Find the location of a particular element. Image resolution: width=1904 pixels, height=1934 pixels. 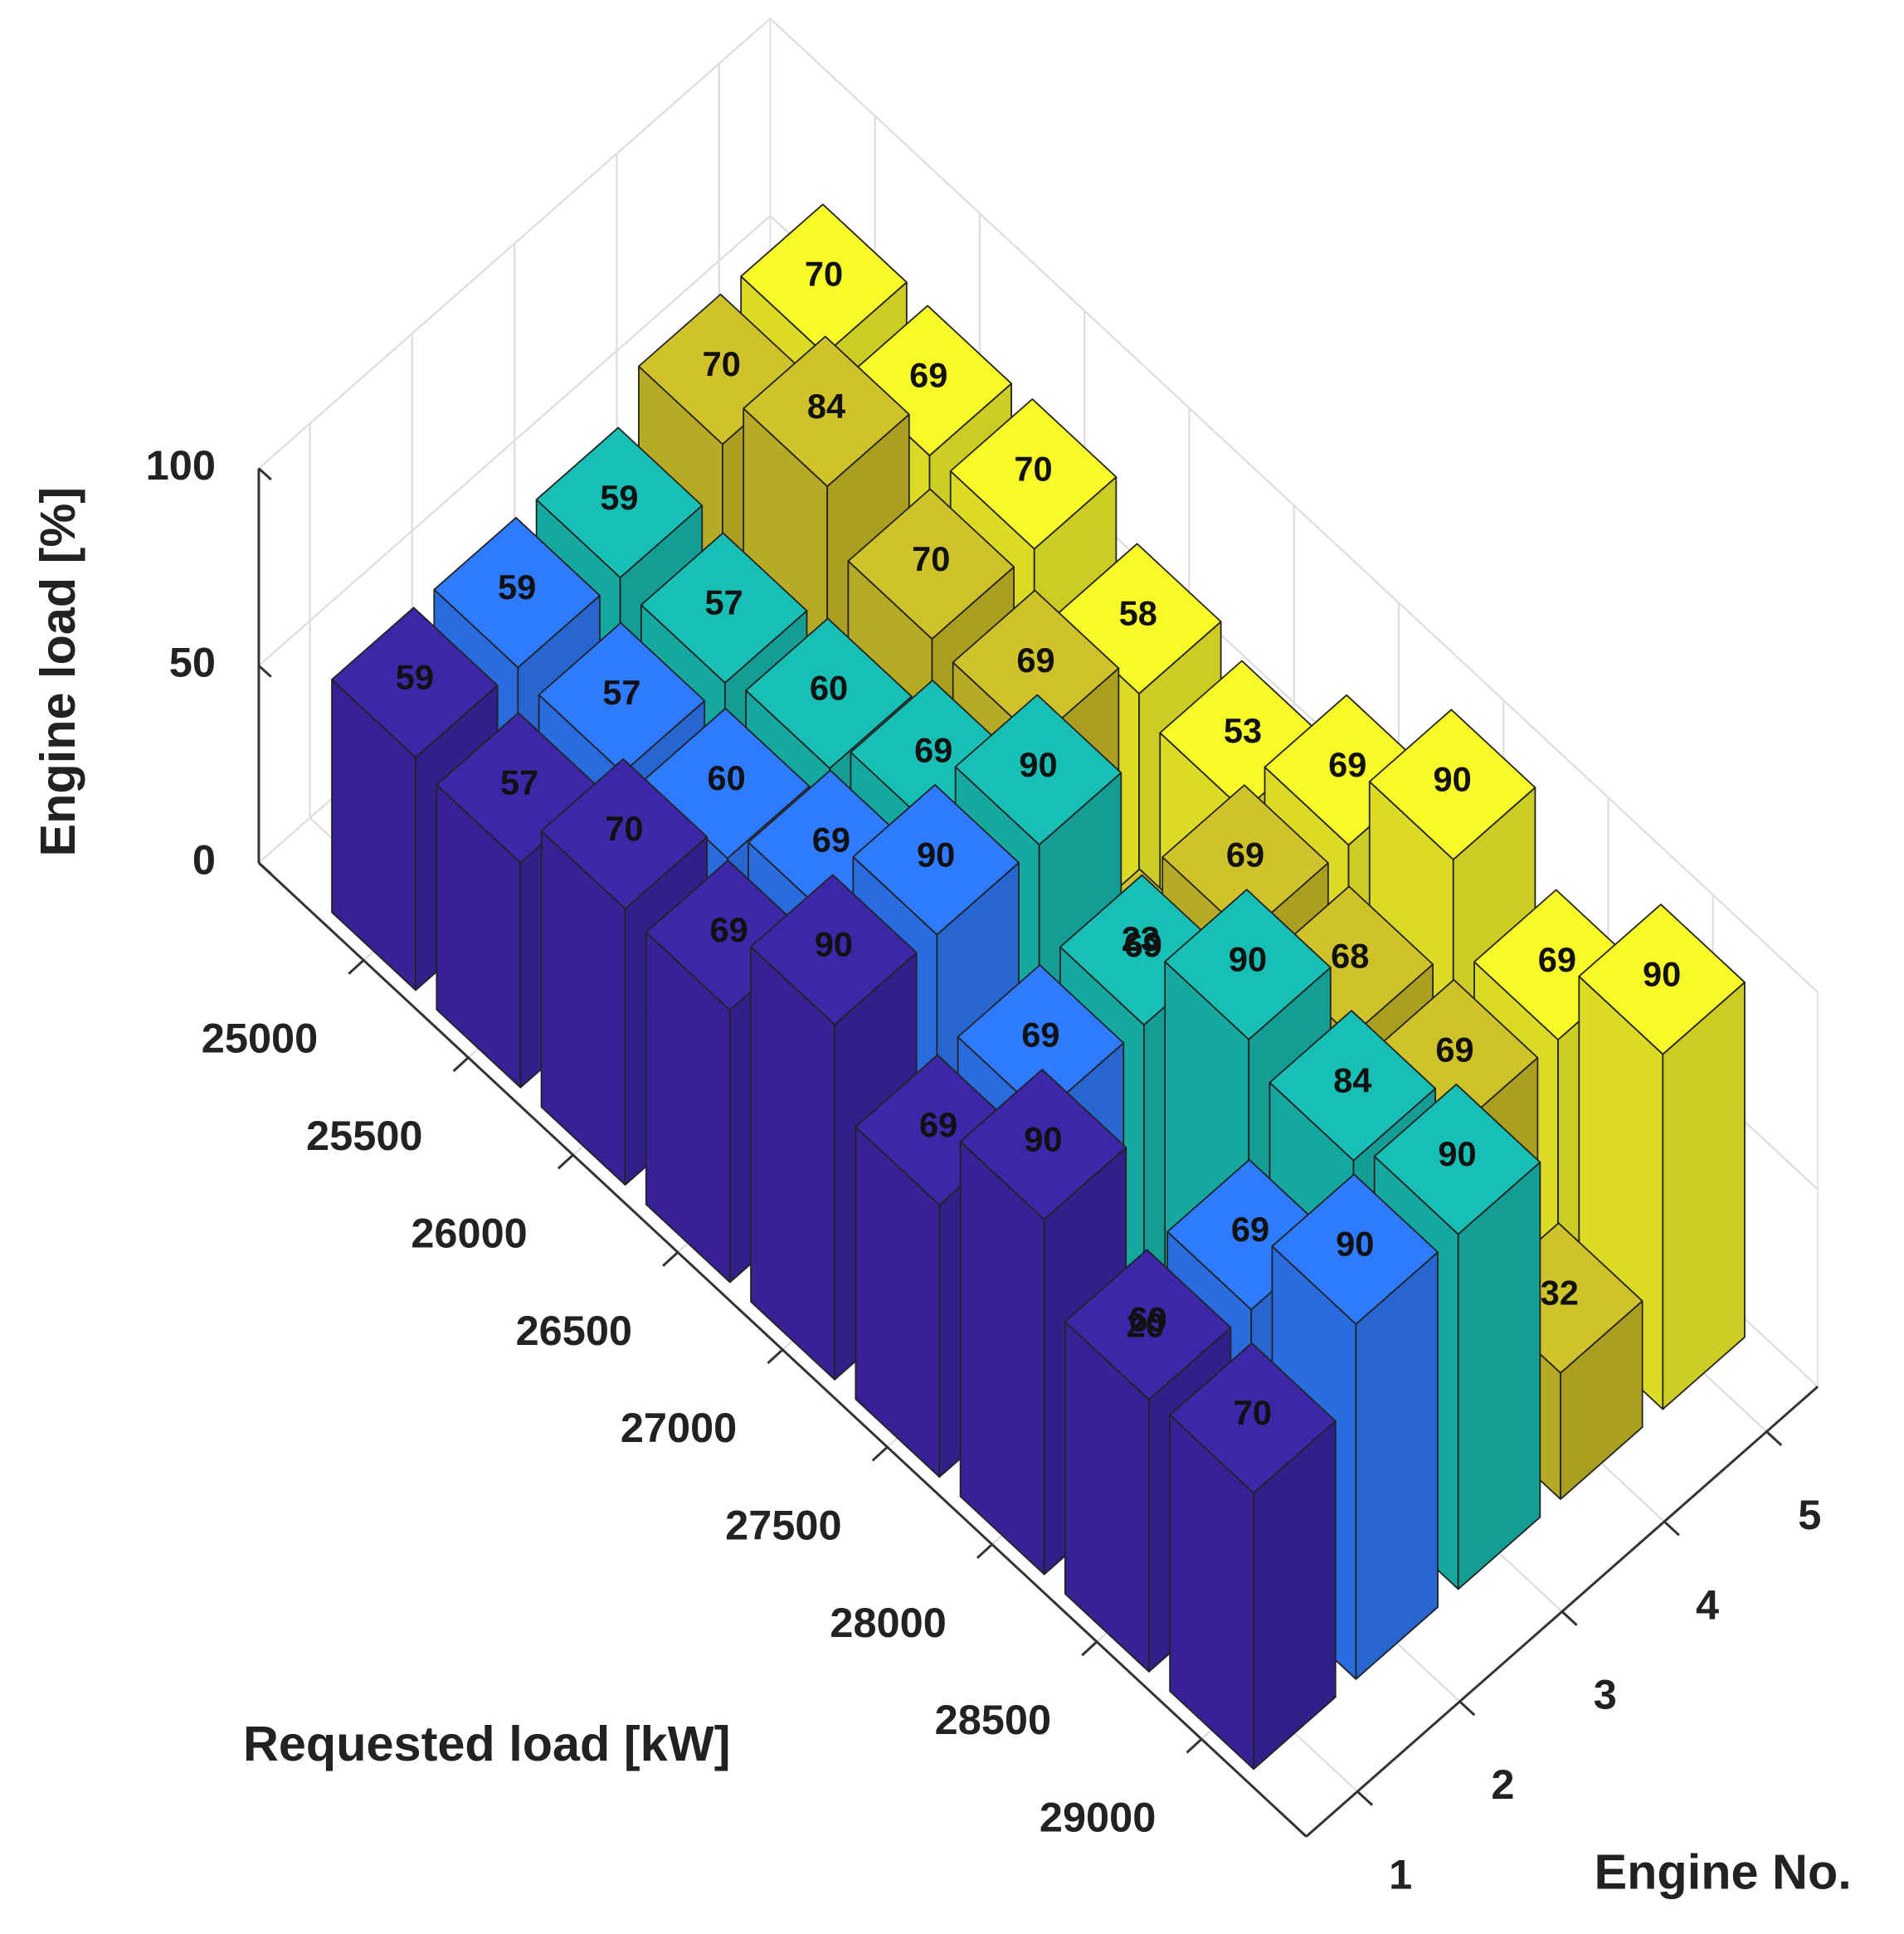

y-tick-label: 5 is located at coordinates (1809, 1514).